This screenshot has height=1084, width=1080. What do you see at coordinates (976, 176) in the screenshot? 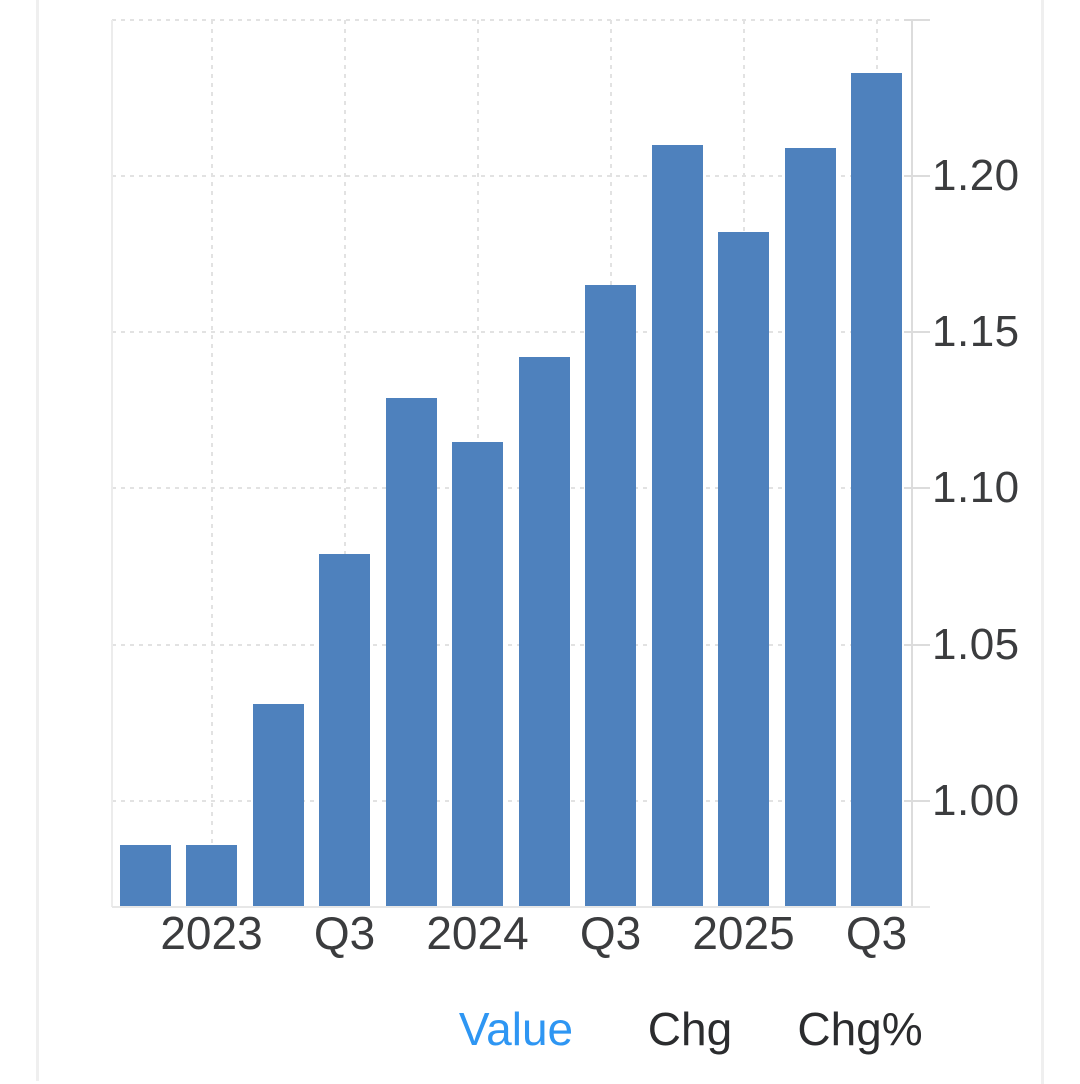
I see `y-axis-label: 1.20` at bounding box center [976, 176].